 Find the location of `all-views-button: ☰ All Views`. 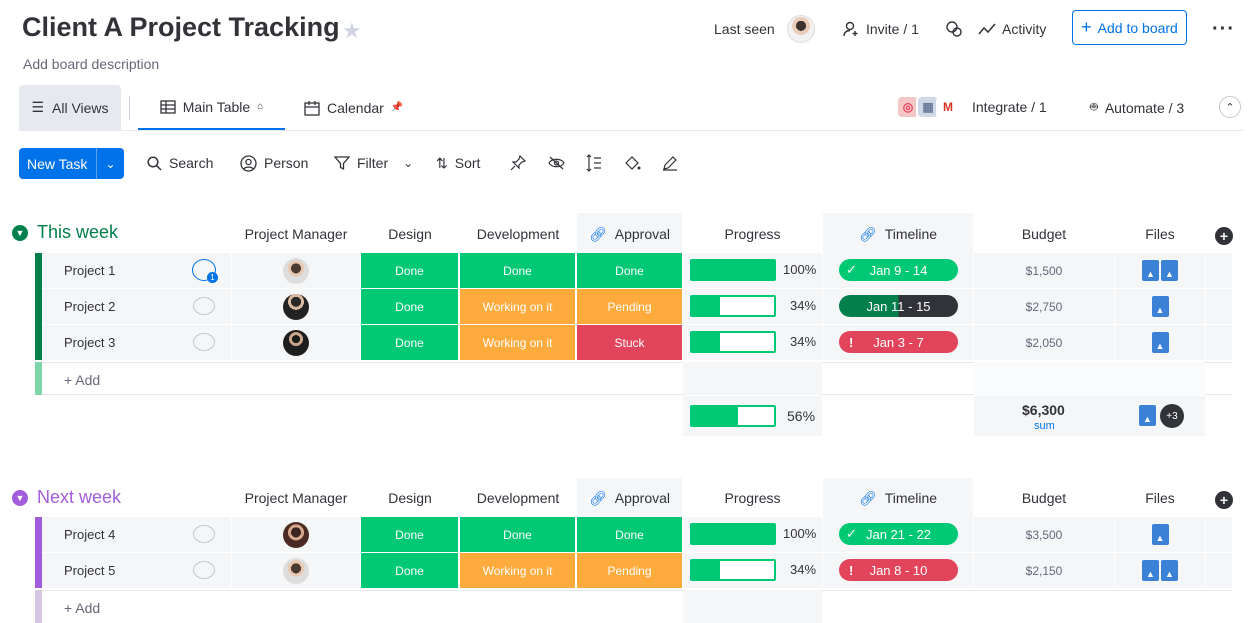

all-views-button: ☰ All Views is located at coordinates (70, 107).